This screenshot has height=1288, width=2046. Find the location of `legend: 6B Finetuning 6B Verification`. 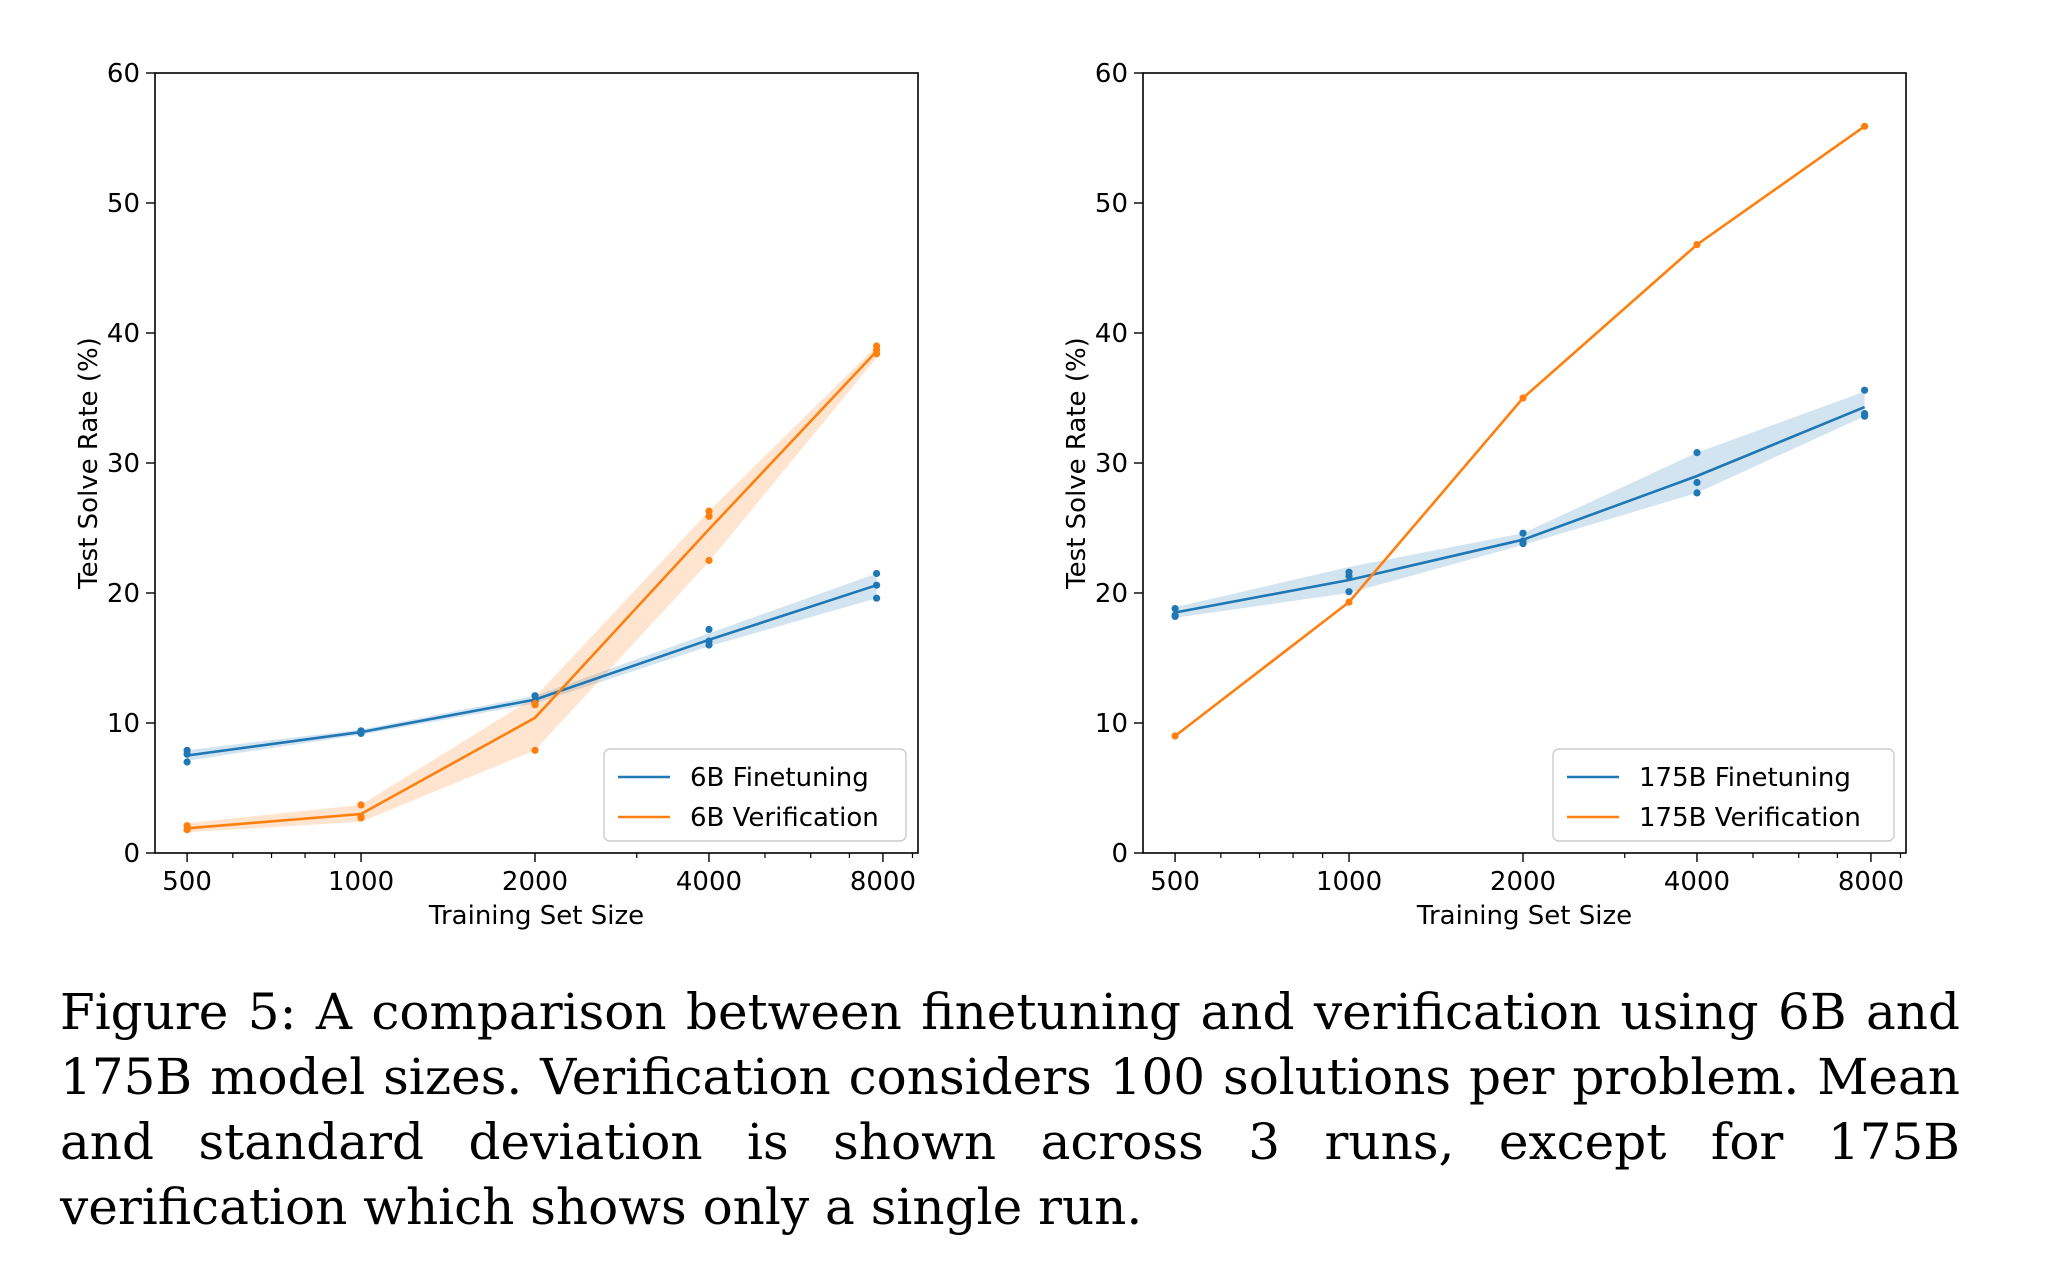

legend: 6B Finetuning 6B Verification is located at coordinates (755, 795).